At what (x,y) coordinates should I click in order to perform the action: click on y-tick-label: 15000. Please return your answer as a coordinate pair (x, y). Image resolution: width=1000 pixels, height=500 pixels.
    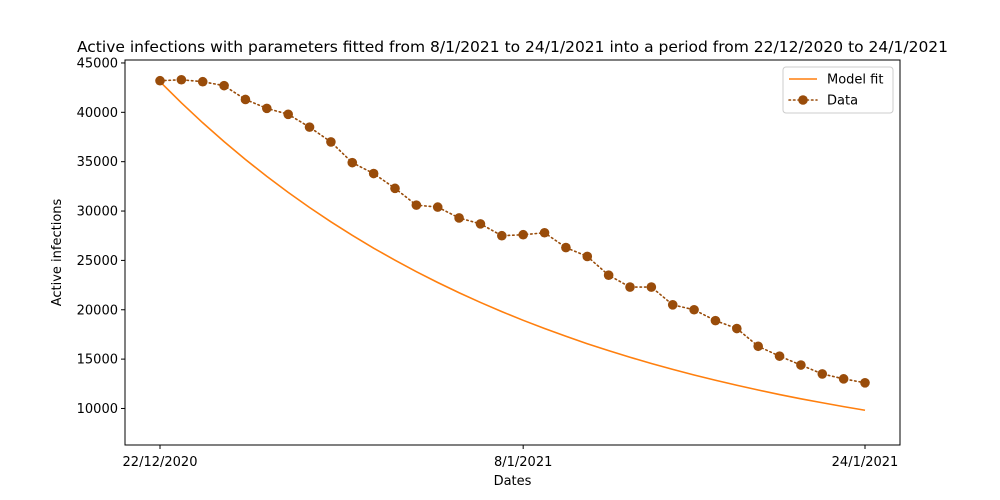
    Looking at the image, I should click on (97, 360).